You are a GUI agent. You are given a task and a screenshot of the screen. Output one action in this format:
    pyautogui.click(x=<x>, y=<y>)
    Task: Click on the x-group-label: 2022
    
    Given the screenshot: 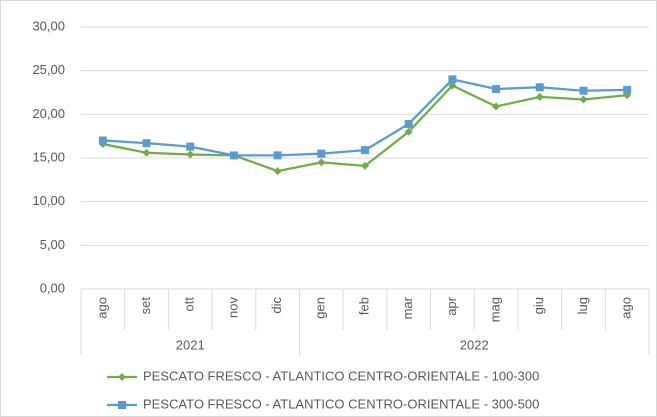 What is the action you would take?
    pyautogui.click(x=474, y=344)
    